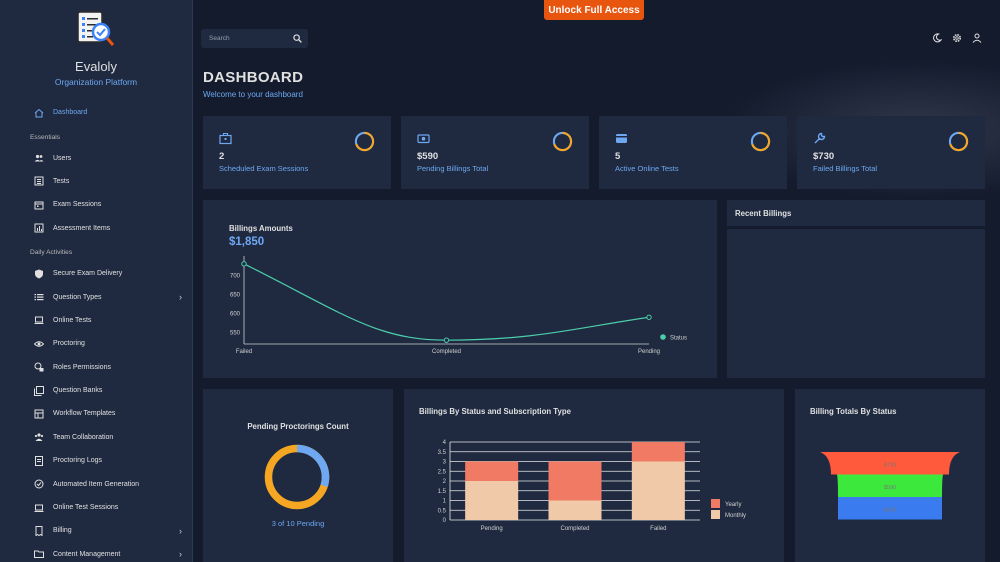  What do you see at coordinates (96, 507) in the screenshot?
I see `sidebar-item-online-test-sessions: Online Test Sessions` at bounding box center [96, 507].